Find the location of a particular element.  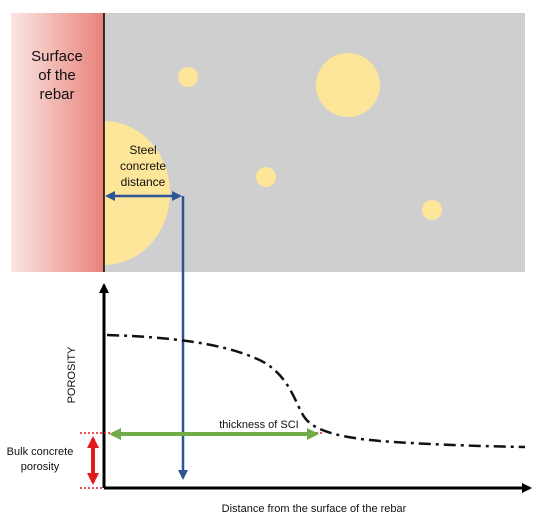

aggregate-large is located at coordinates (348, 85).